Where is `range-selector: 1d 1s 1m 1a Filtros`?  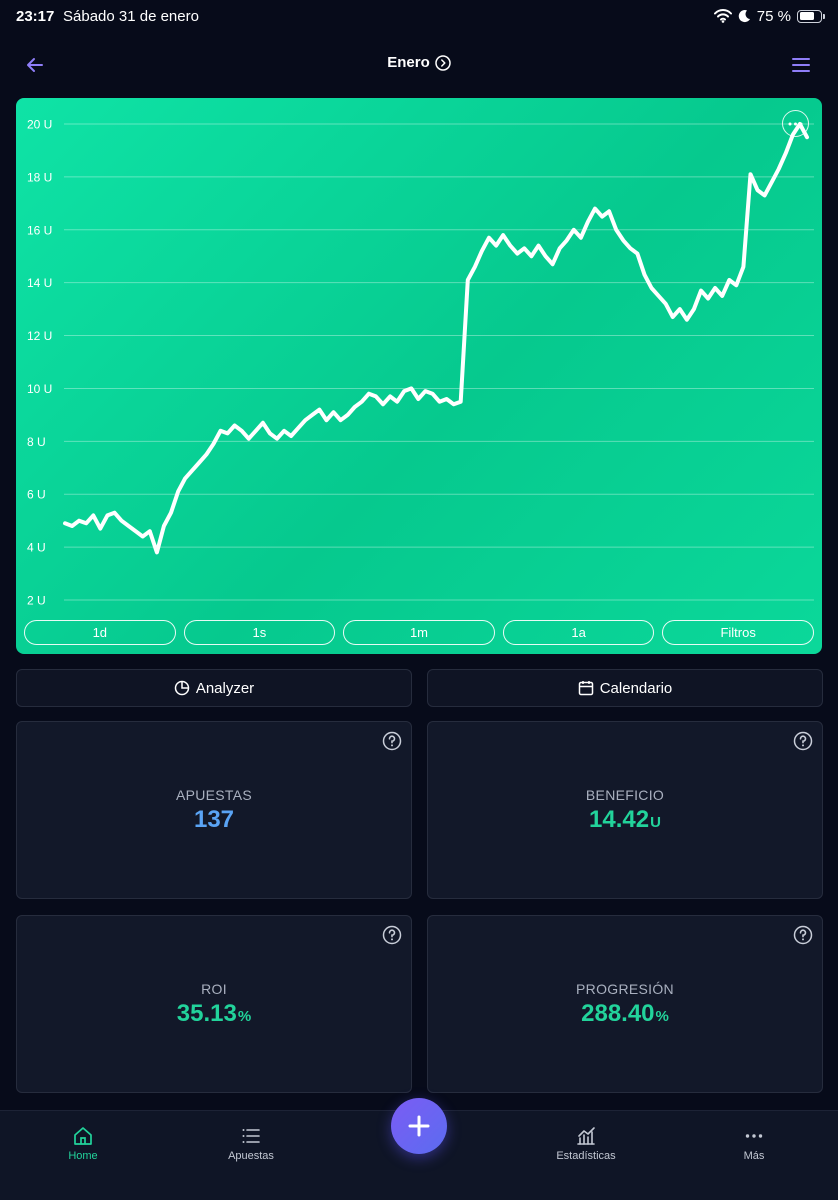
range-selector: 1d 1s 1m 1a Filtros is located at coordinates (419, 632).